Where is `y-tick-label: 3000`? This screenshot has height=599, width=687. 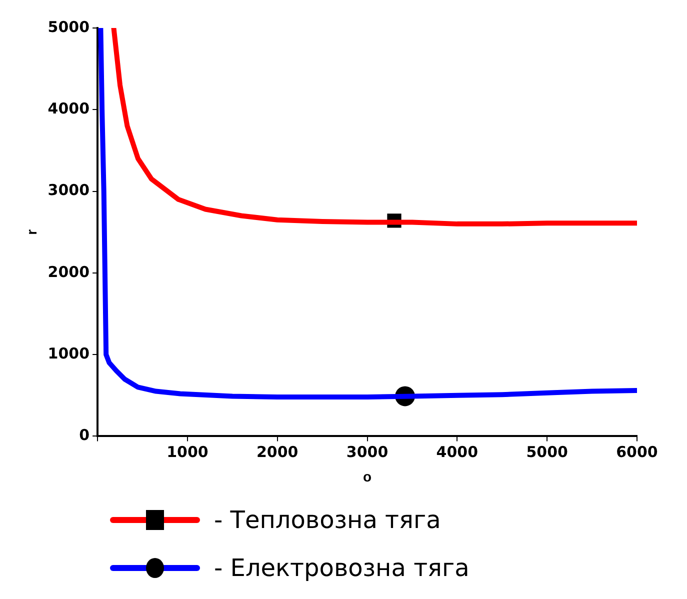
y-tick-label: 3000 is located at coordinates (69, 190).